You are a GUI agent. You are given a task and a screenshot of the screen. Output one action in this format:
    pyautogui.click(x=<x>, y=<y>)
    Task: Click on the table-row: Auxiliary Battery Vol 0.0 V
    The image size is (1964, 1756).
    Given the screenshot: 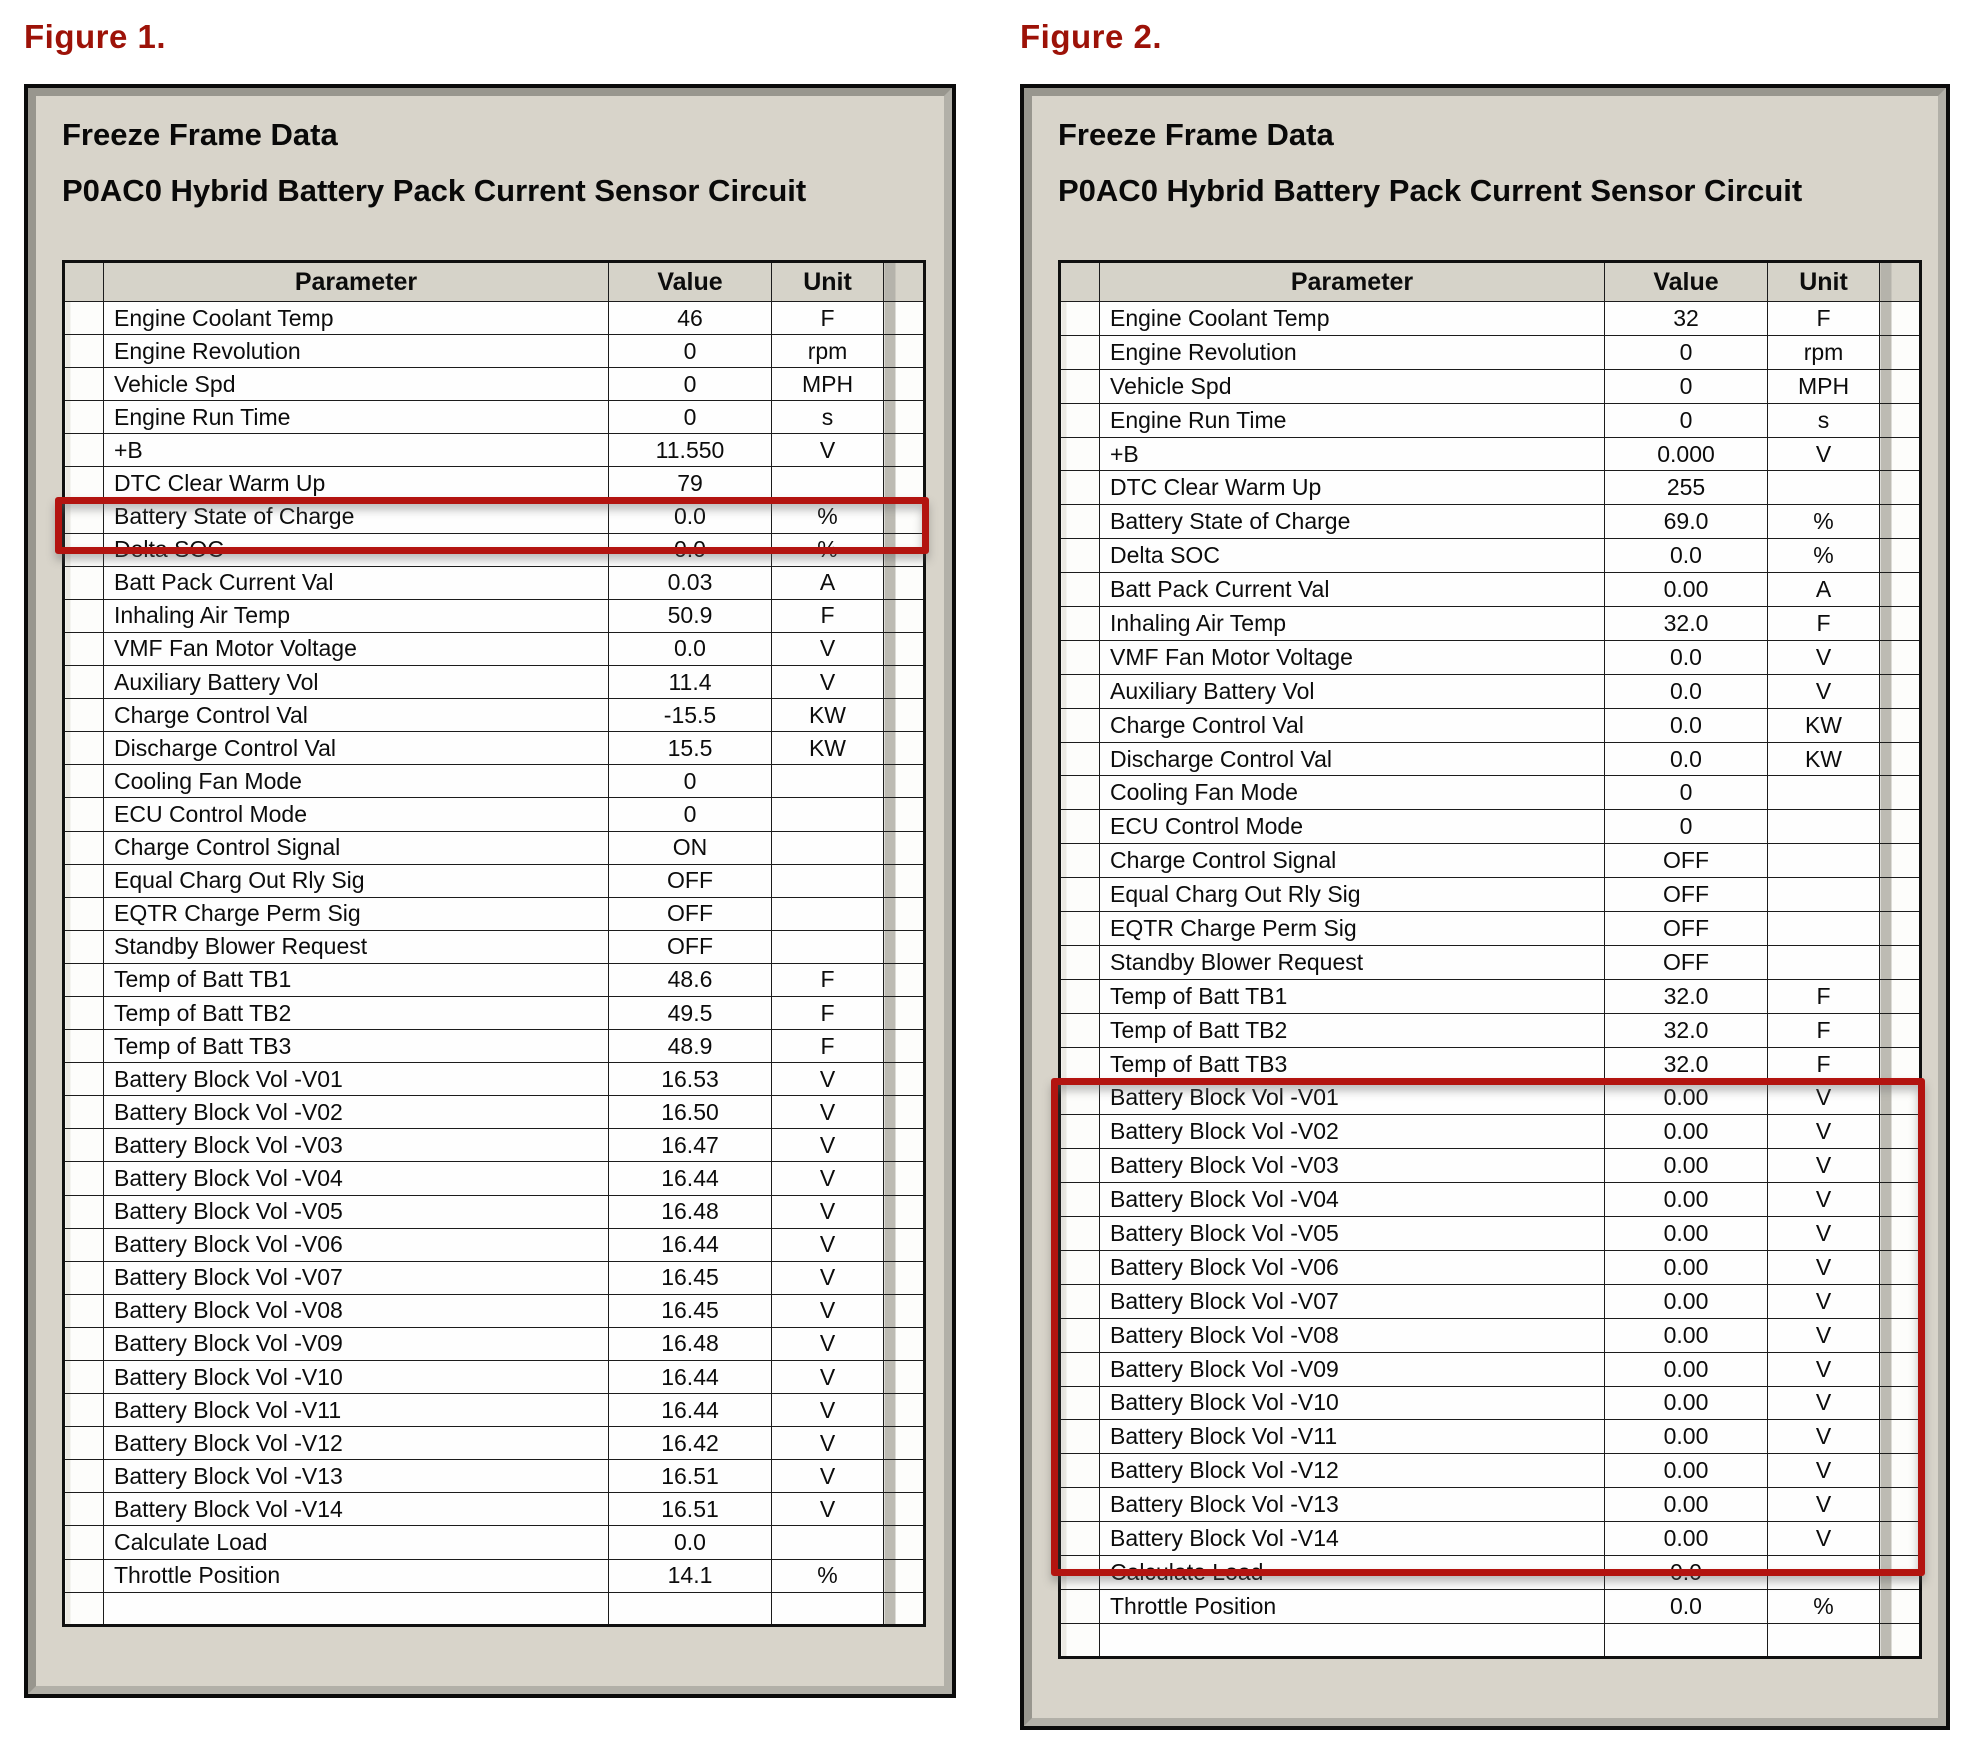 What is the action you would take?
    pyautogui.click(x=1490, y=691)
    